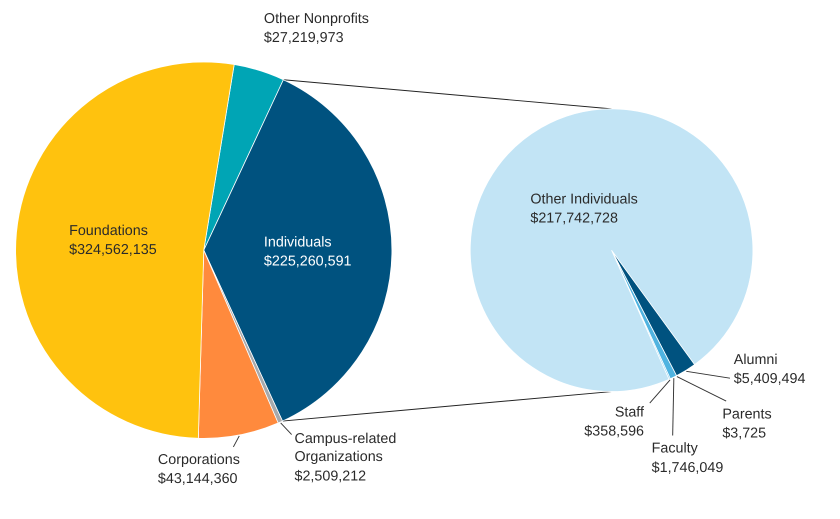 The height and width of the screenshot is (519, 840). What do you see at coordinates (304, 38) in the screenshot?
I see `data-label: $27,219,973` at bounding box center [304, 38].